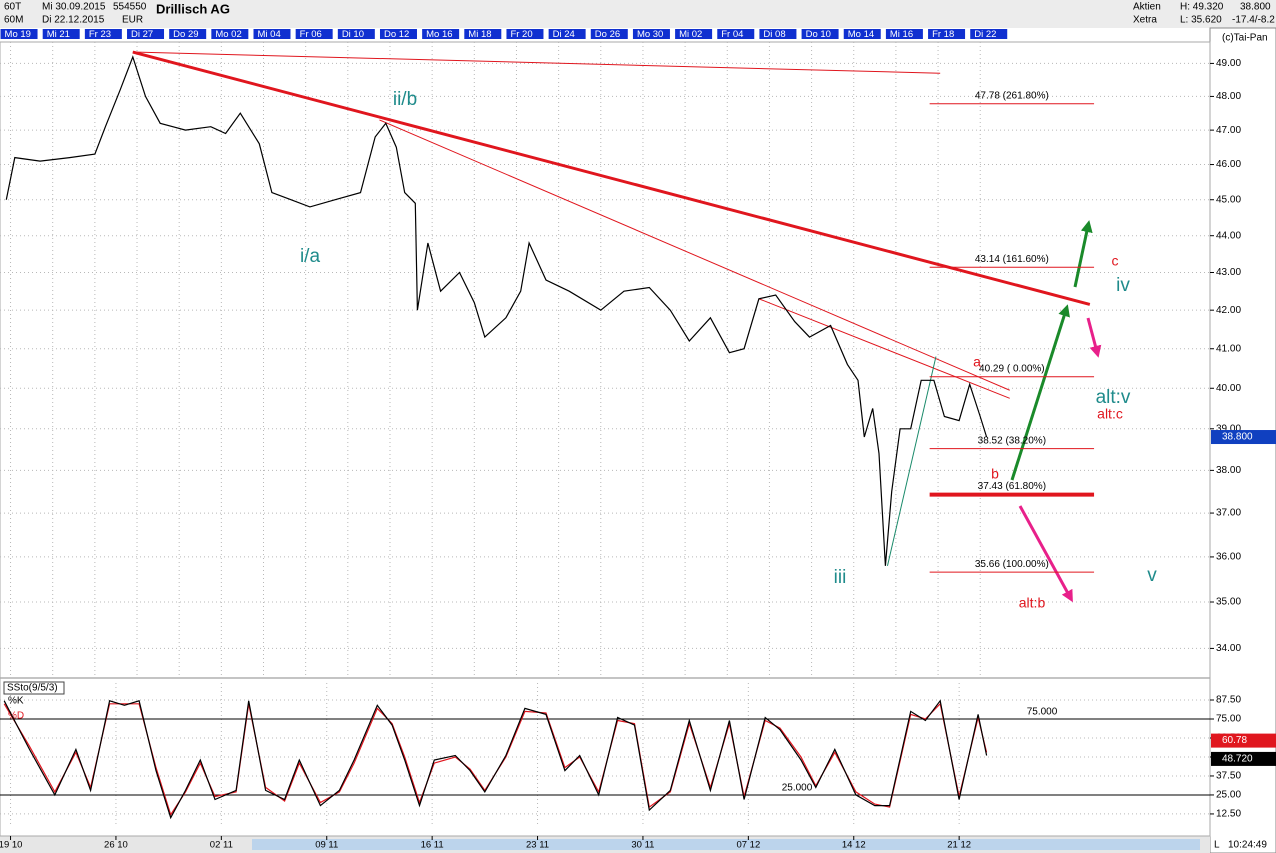 The image size is (1276, 853). I want to click on y-tick-label: 47.00, so click(1228, 130).